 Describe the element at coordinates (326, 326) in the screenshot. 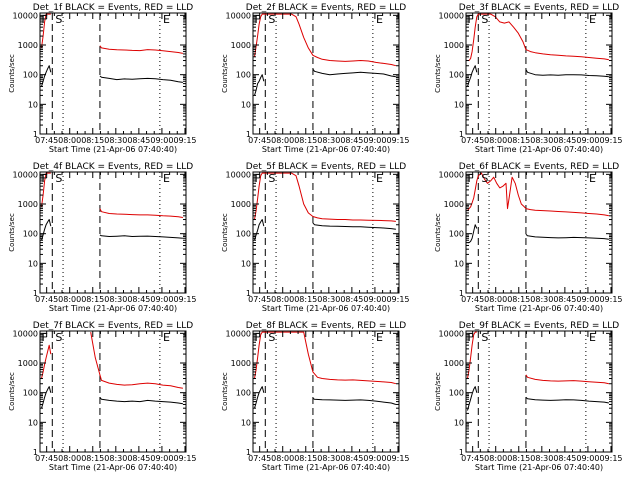

I see `chart-title: Det_8f BLACK = Events, RED = LLD` at that location.